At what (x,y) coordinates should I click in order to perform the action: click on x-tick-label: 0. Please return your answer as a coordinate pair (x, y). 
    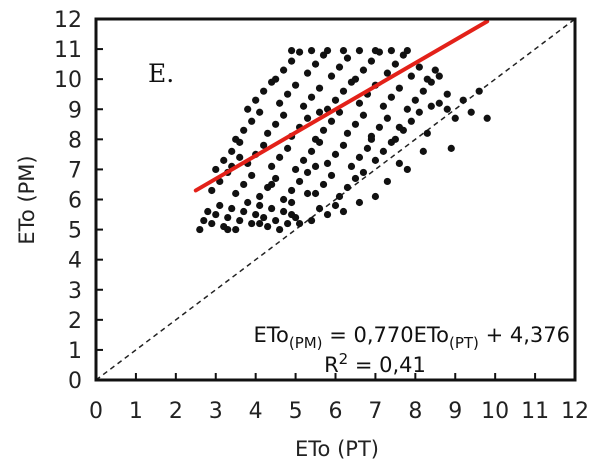
    Looking at the image, I should click on (96, 411).